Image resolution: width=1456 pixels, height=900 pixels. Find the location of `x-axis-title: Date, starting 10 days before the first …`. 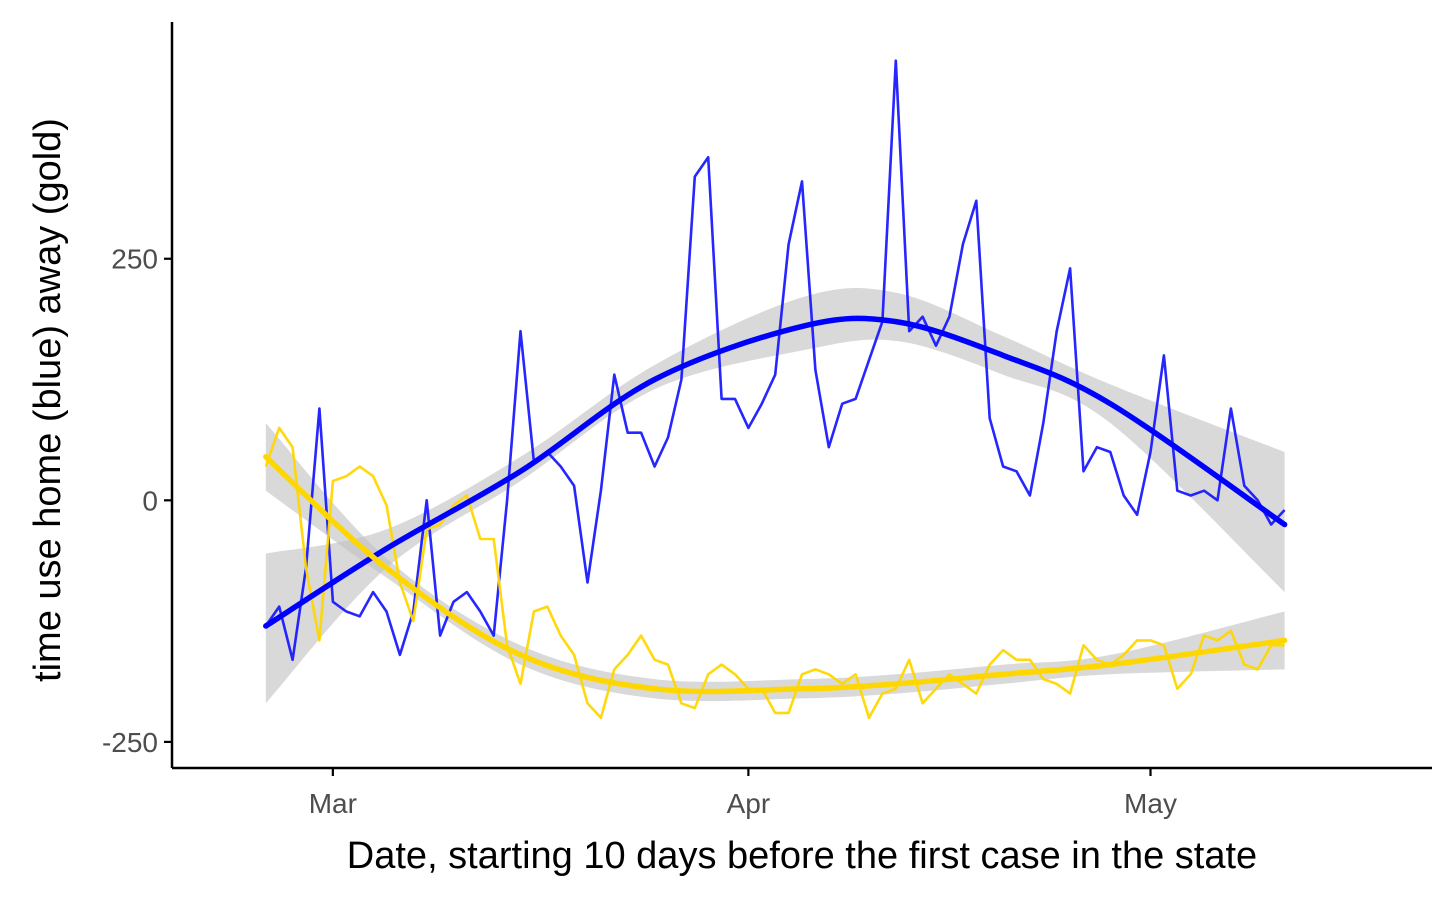

x-axis-title: Date, starting 10 days before the first … is located at coordinates (802, 856).